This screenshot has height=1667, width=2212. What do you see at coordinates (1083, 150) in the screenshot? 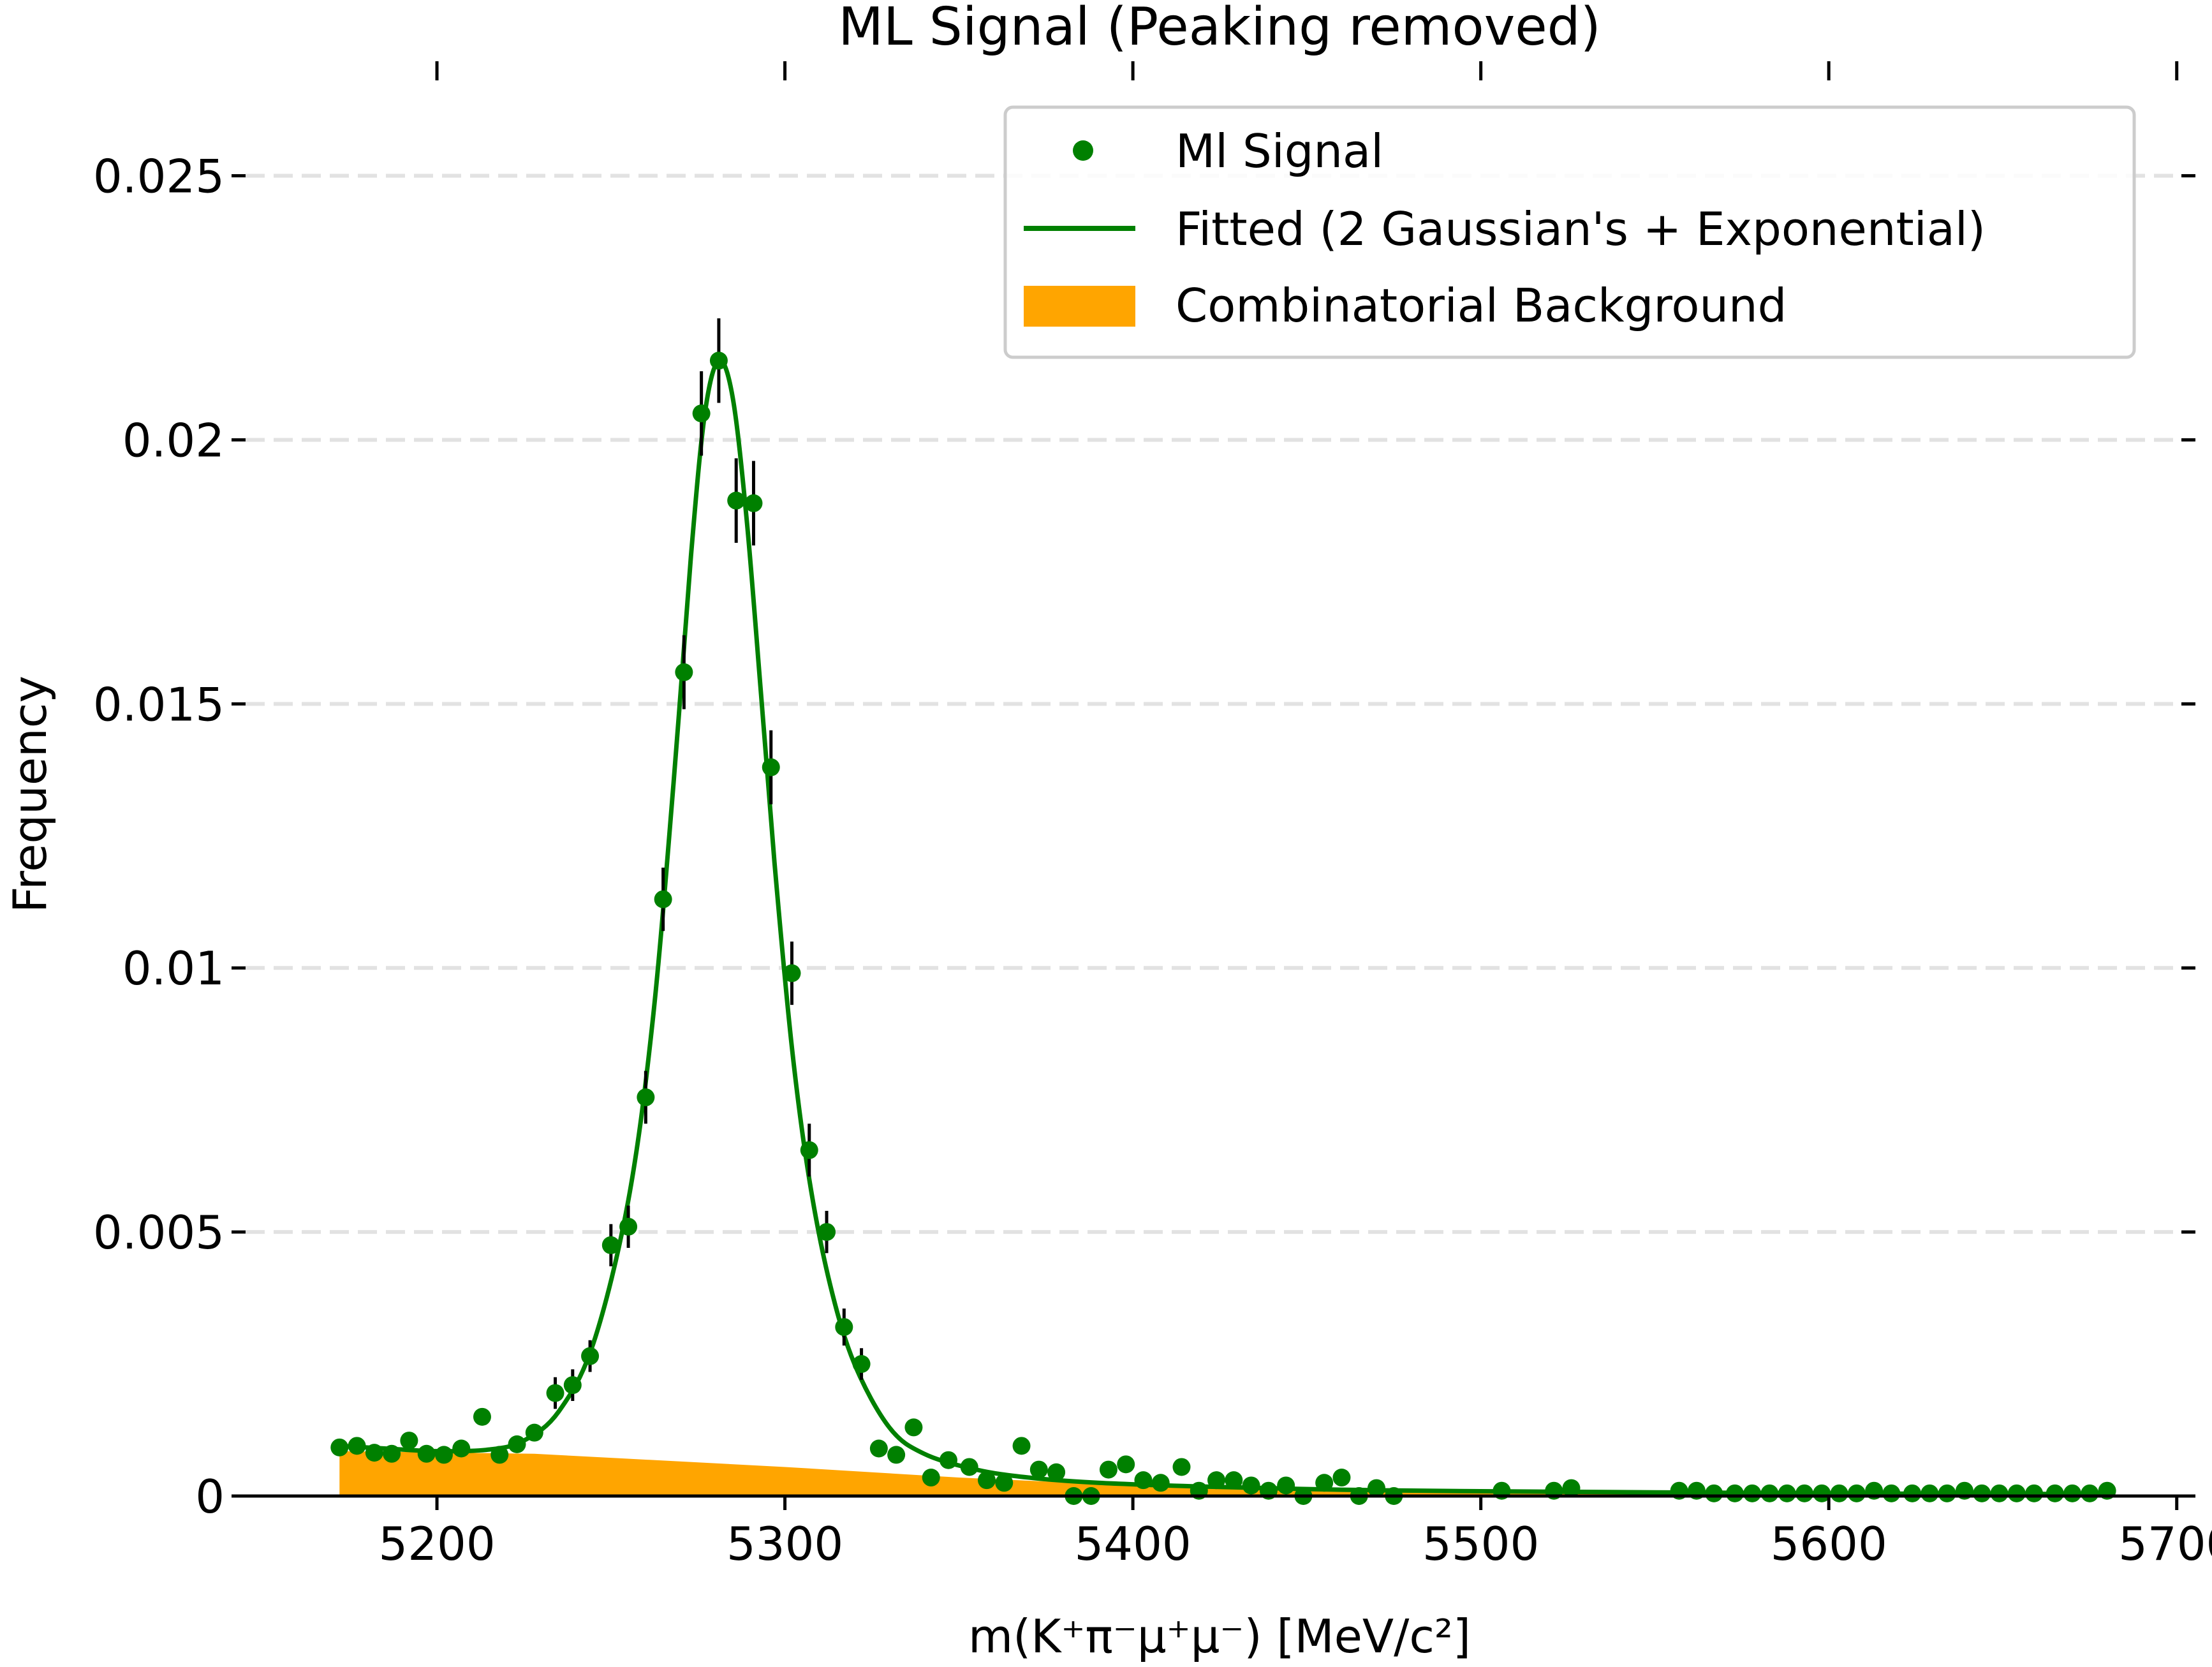
I see `legend-marker-signal` at bounding box center [1083, 150].